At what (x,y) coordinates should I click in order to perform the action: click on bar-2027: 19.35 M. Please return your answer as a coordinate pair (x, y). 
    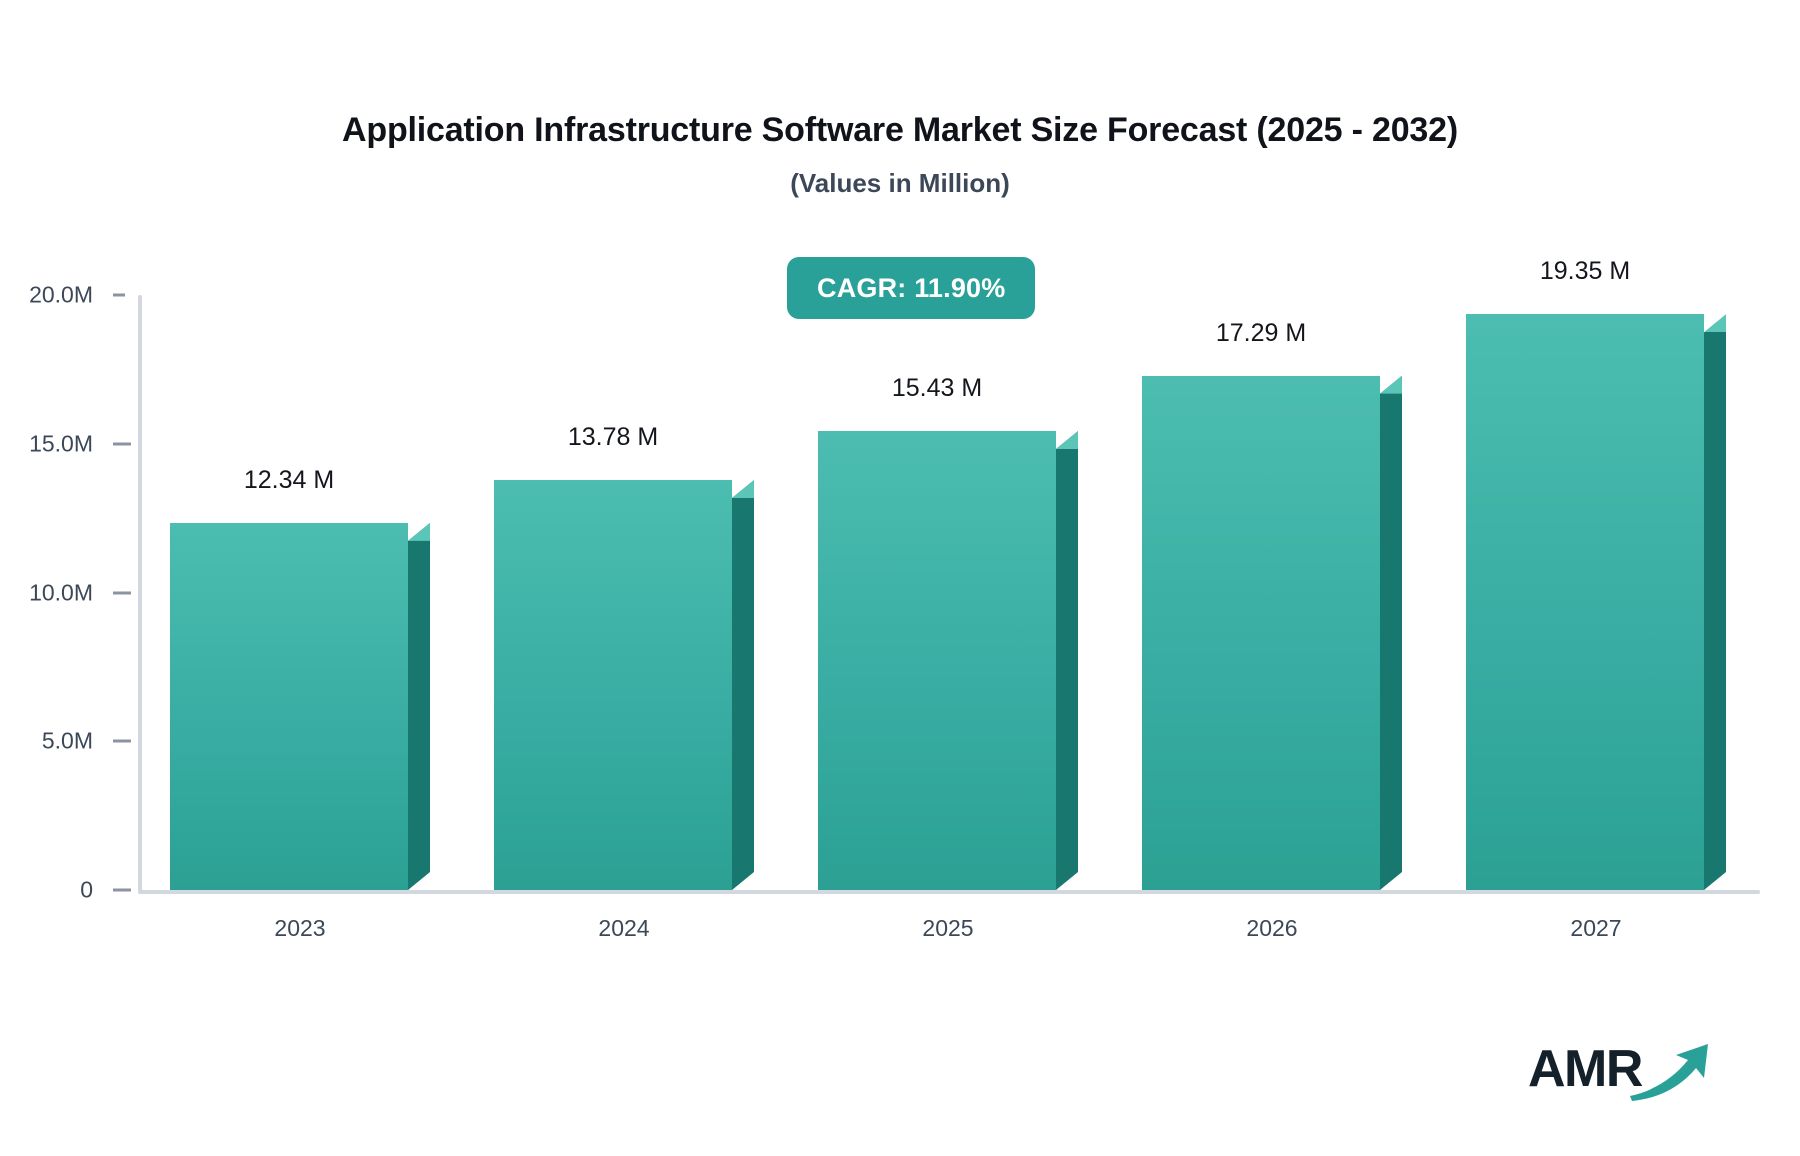
    Looking at the image, I should click on (1596, 573).